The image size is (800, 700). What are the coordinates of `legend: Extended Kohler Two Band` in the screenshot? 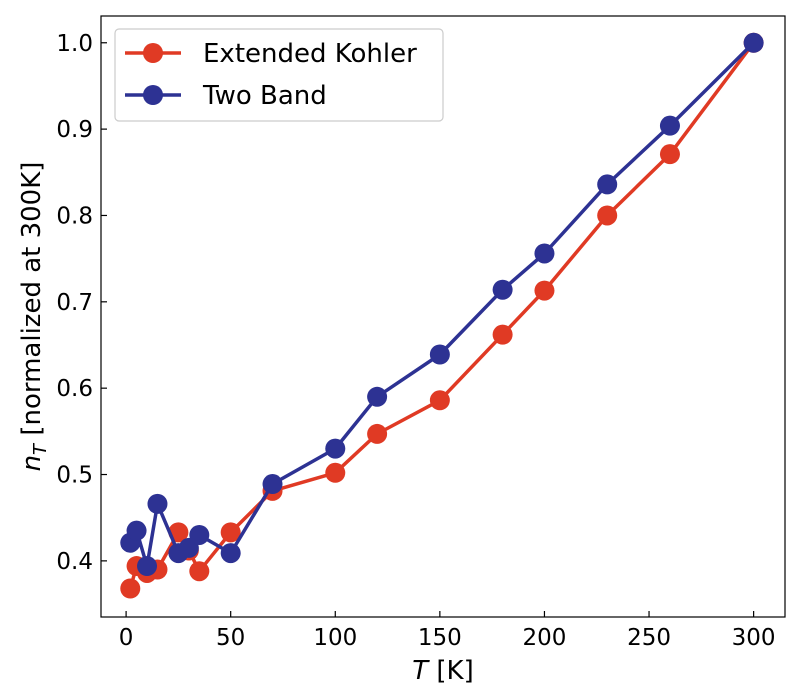 It's located at (279, 75).